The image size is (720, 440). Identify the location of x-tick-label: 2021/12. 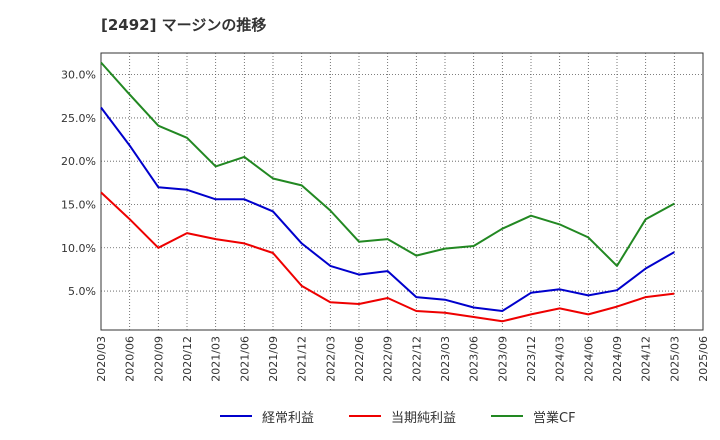
(302, 359).